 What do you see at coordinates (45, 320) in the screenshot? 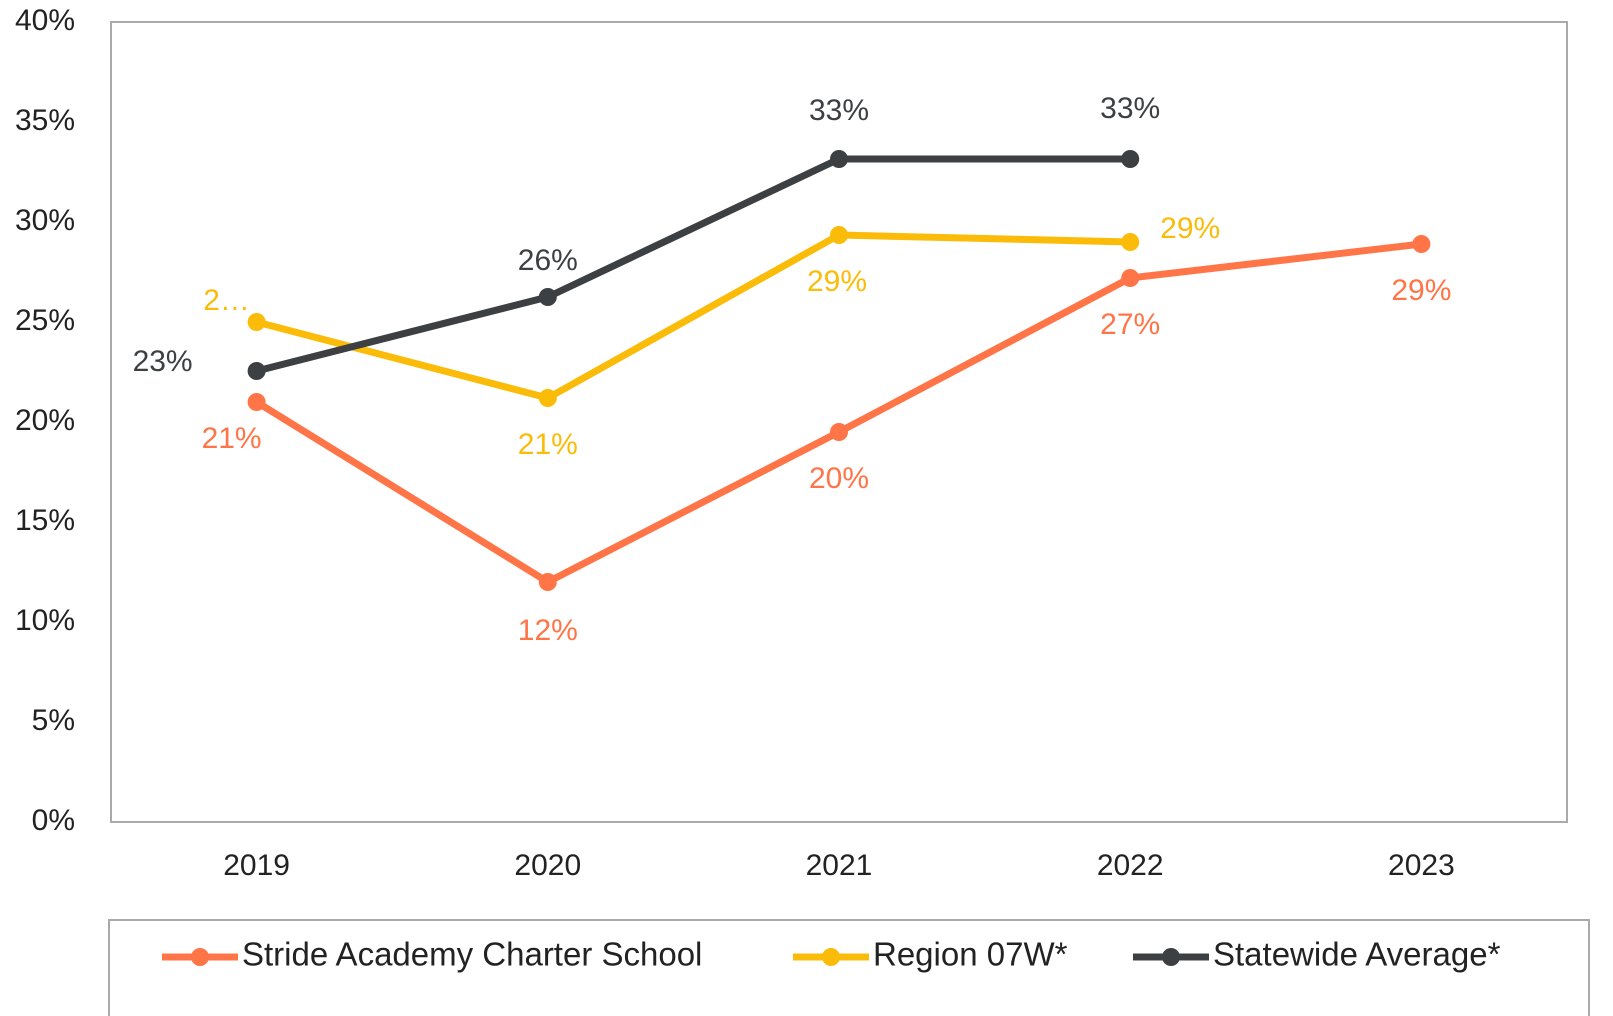
I see `y-tick-label: 25%` at bounding box center [45, 320].